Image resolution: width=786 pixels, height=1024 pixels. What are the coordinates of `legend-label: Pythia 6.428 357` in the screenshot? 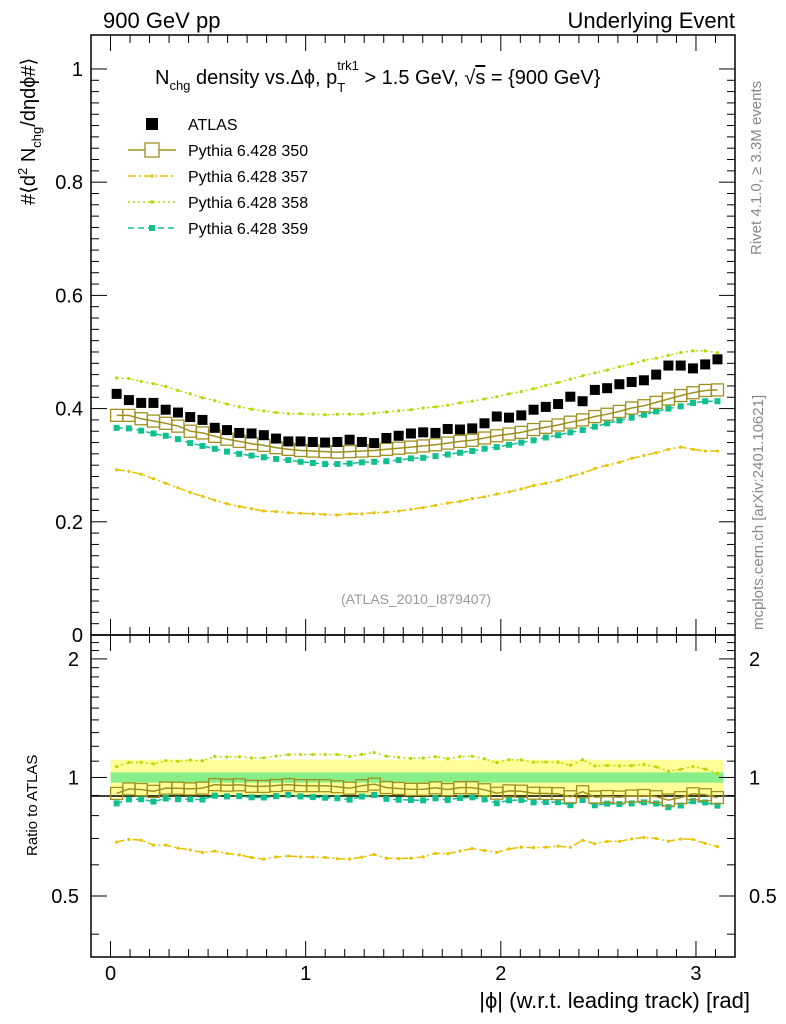 It's located at (248, 177).